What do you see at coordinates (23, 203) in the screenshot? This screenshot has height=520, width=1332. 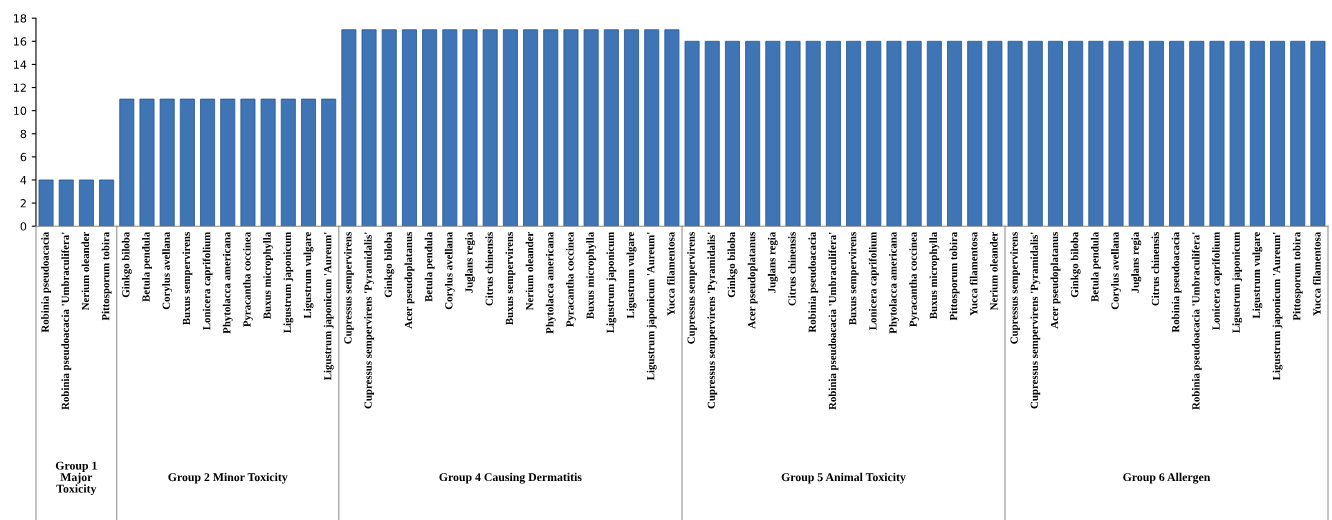 I see `y-tick-label: 2` at bounding box center [23, 203].